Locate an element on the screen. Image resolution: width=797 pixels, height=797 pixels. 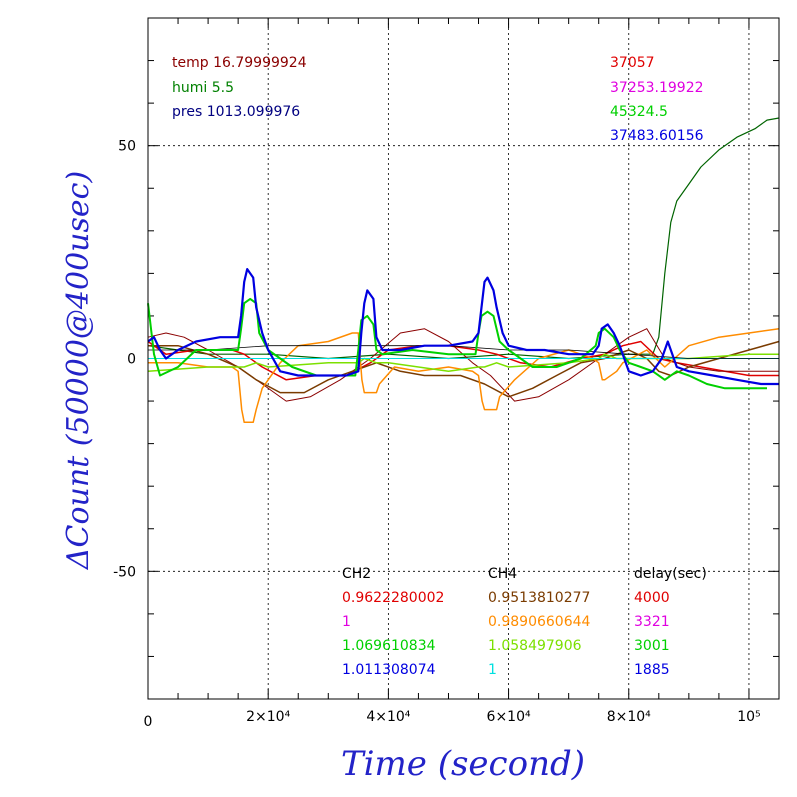
x-tick-label: 6×10⁴ is located at coordinates (509, 717).